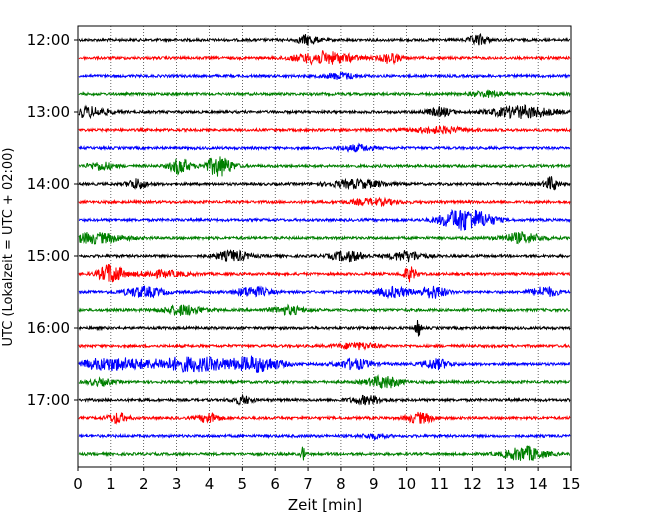 This screenshot has width=650, height=520. What do you see at coordinates (538, 484) in the screenshot?
I see `x-tick-label: 14` at bounding box center [538, 484].